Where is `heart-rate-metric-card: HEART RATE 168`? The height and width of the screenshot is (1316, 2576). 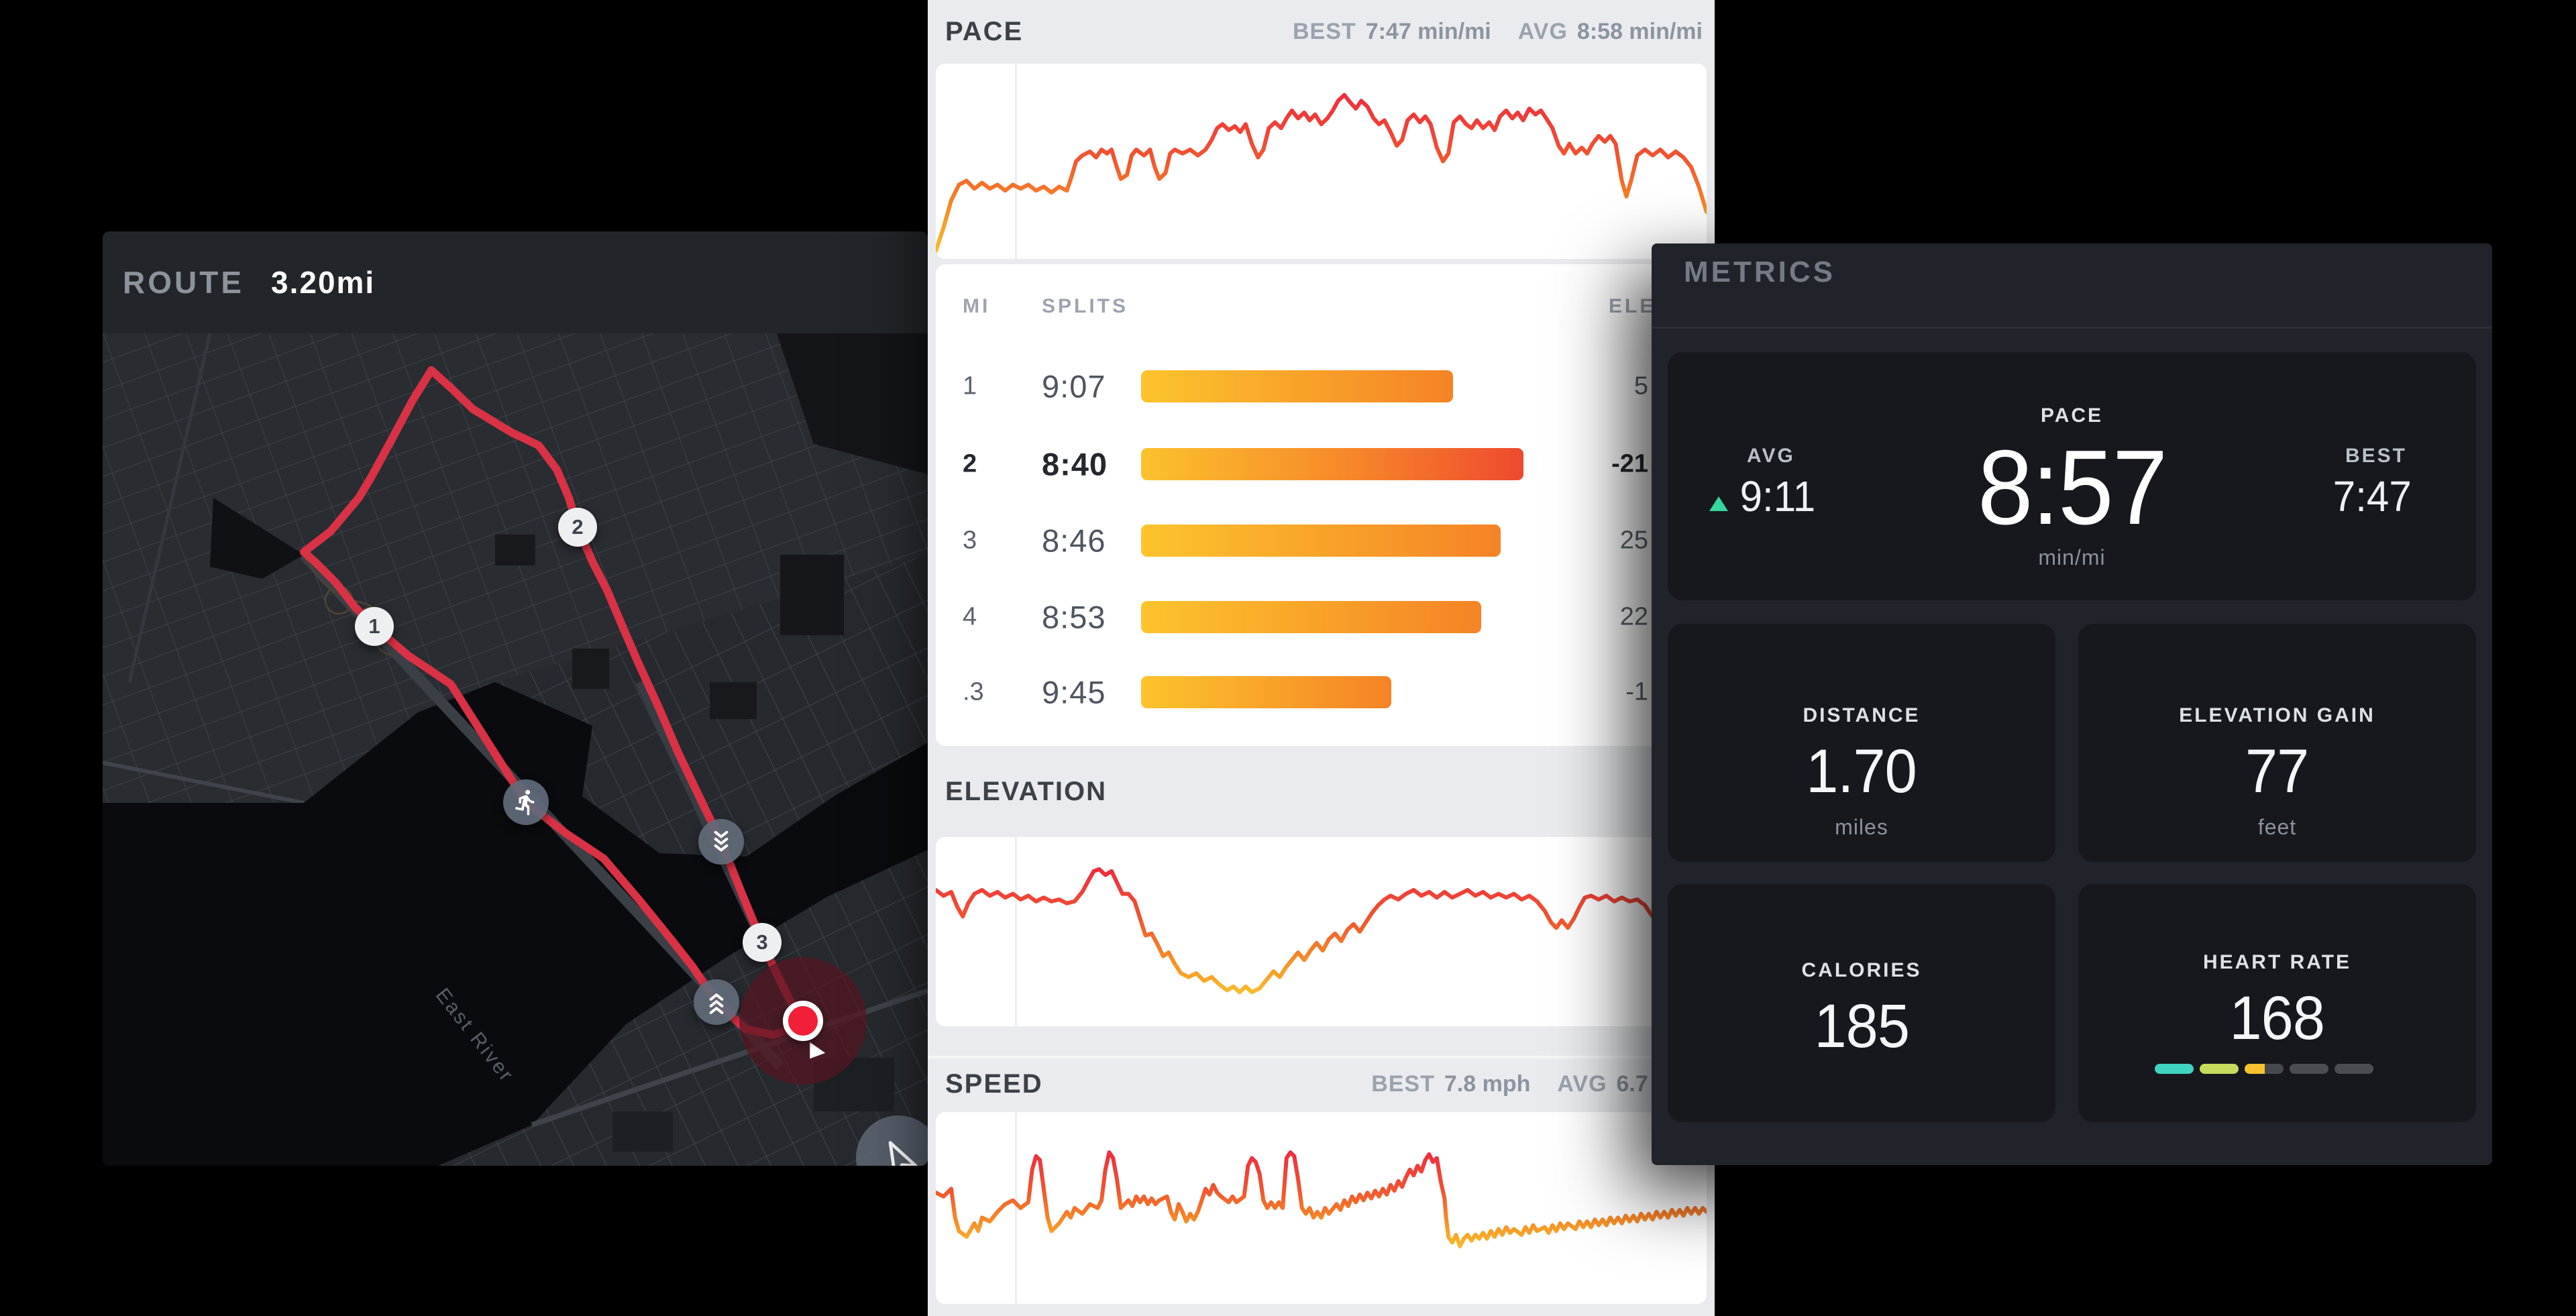
heart-rate-metric-card: HEART RATE 168 is located at coordinates (2277, 1003).